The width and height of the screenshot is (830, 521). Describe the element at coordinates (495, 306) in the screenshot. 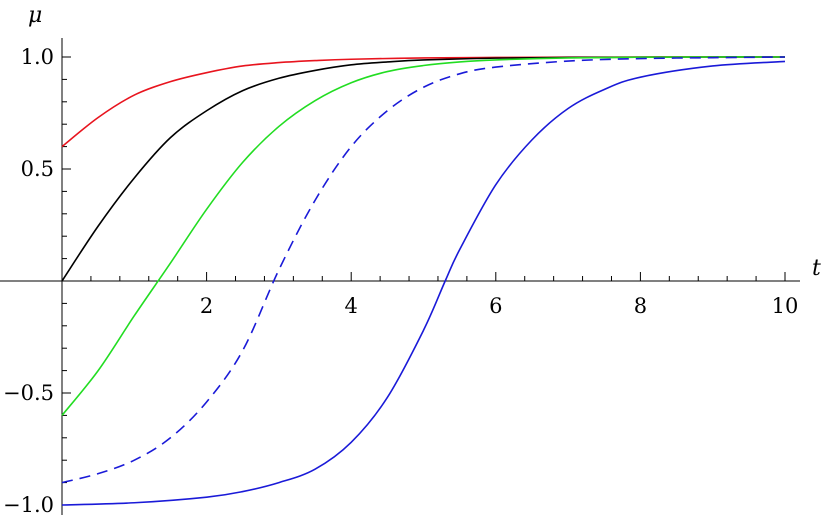

I see `x-tick-label: 6` at that location.